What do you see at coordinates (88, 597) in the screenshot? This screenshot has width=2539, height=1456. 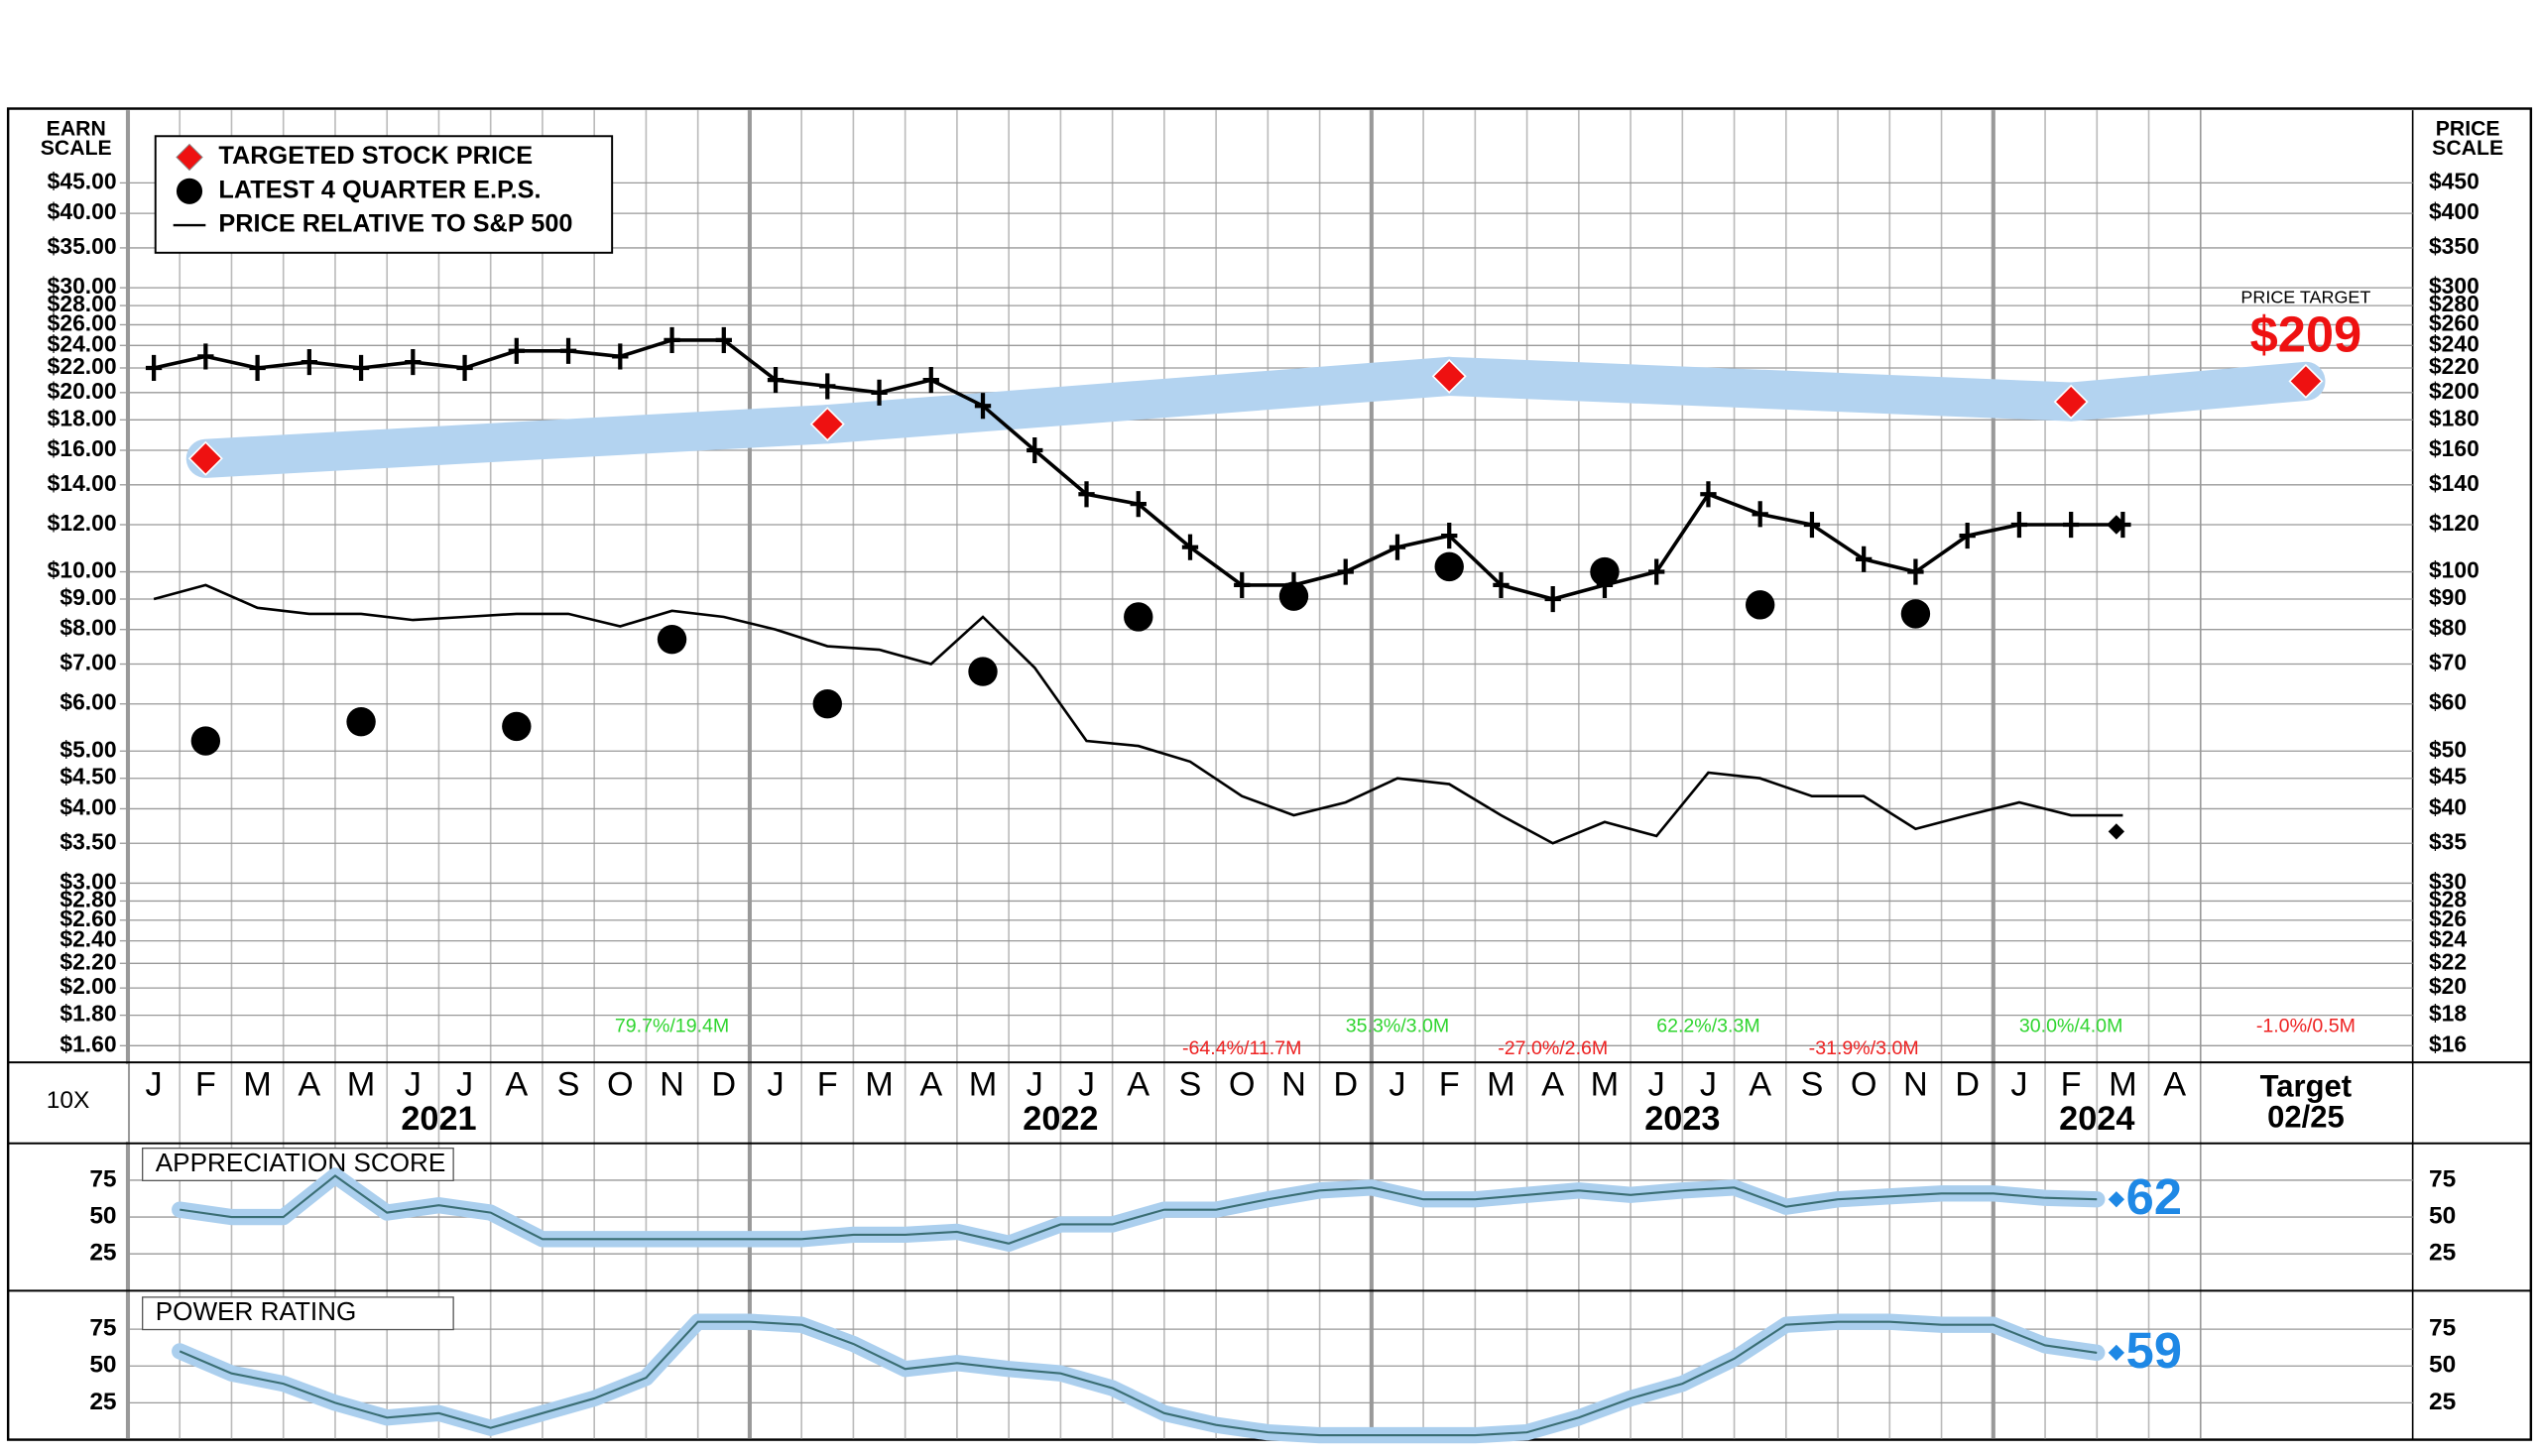 I see `y2-tick-label: $9.00` at bounding box center [88, 597].